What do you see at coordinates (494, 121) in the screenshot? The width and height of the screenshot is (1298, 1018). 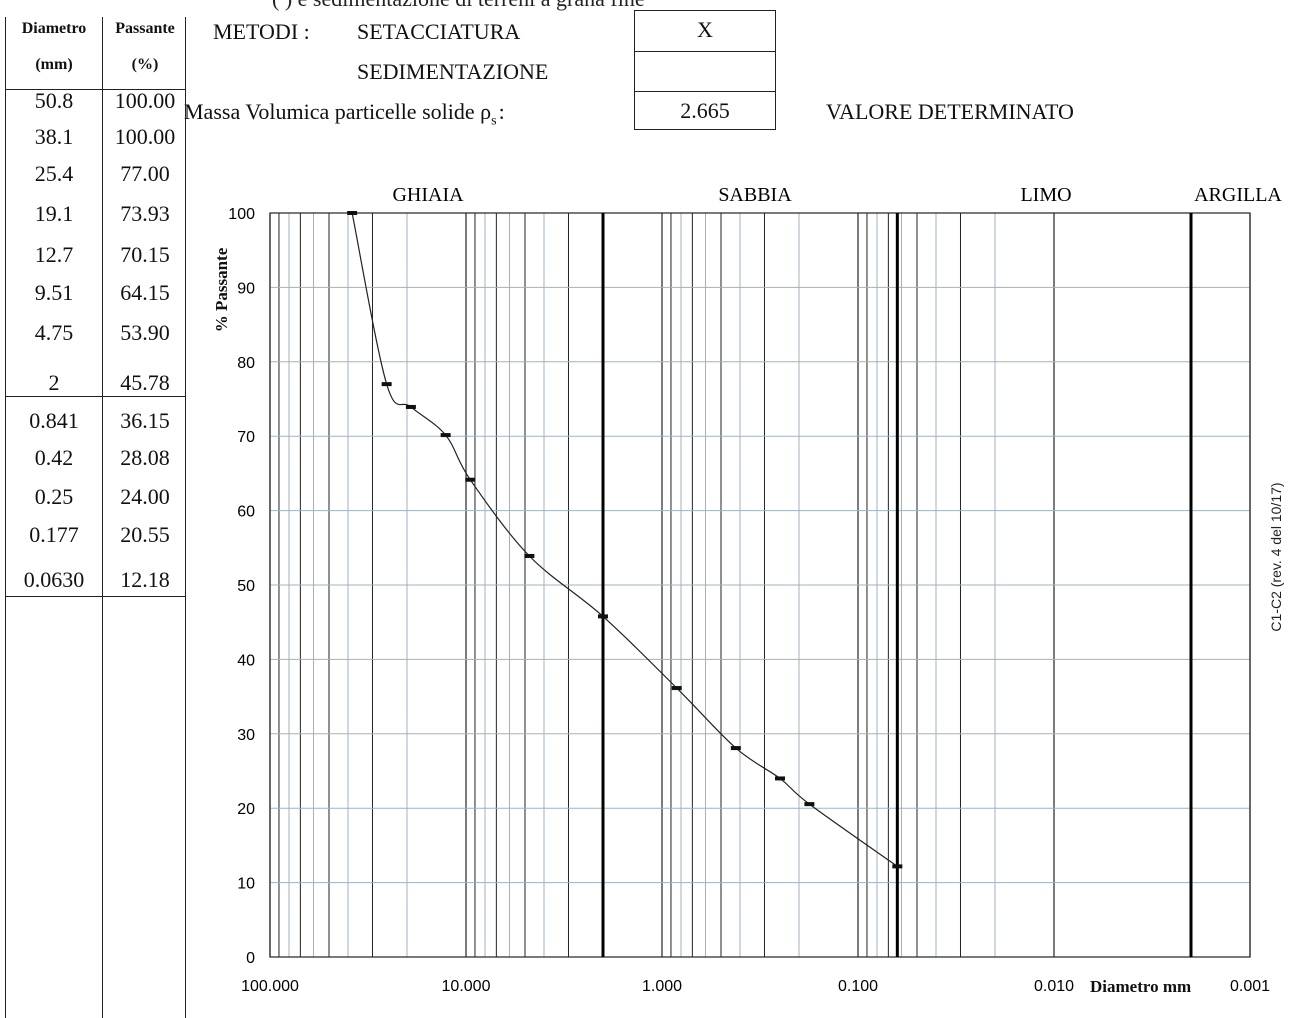 I see `density-subscript: s` at bounding box center [494, 121].